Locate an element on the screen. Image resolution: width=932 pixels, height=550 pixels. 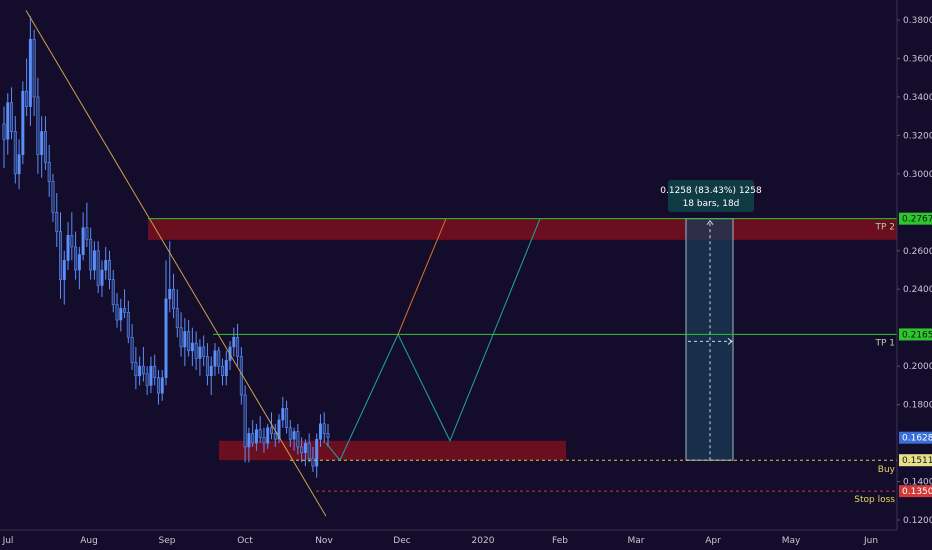
y-tick-label: 0.3600 is located at coordinates (917, 59).